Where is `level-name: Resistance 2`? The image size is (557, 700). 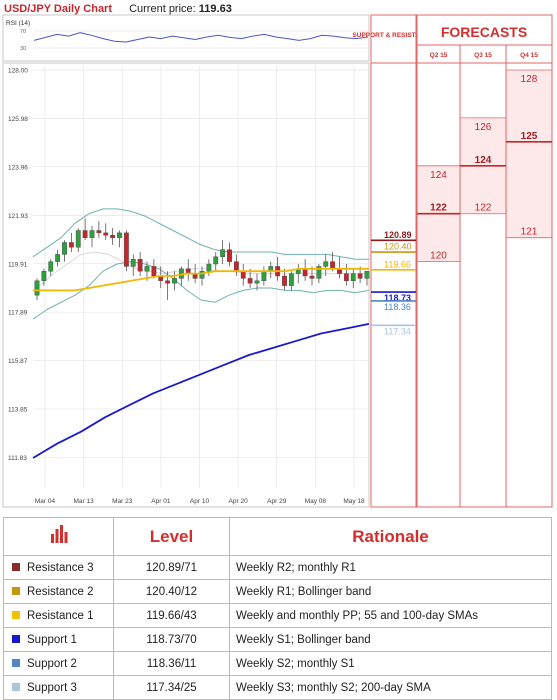
level-name: Resistance 2 is located at coordinates (60, 591).